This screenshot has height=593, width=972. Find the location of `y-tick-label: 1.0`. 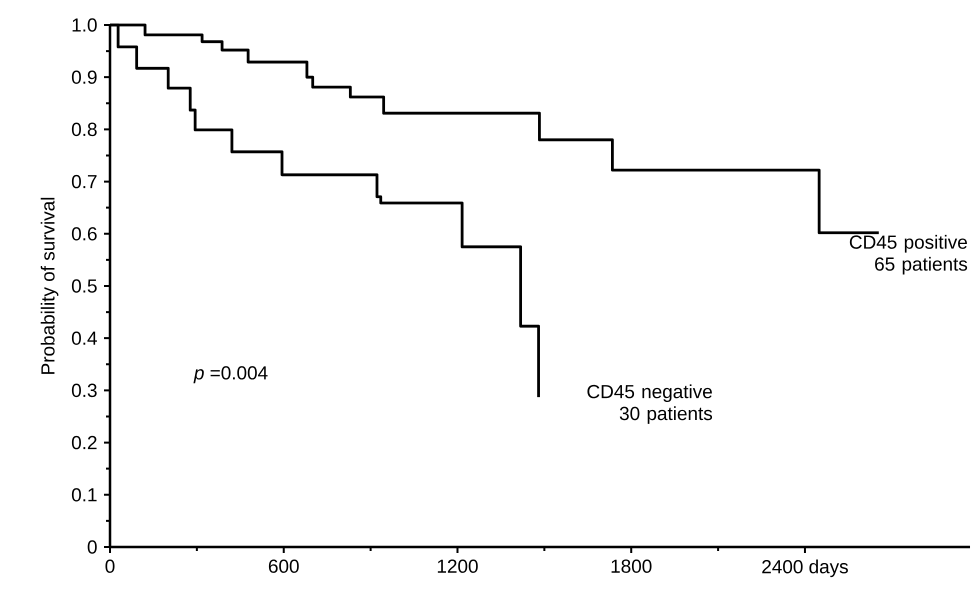

y-tick-label: 1.0 is located at coordinates (84, 25).